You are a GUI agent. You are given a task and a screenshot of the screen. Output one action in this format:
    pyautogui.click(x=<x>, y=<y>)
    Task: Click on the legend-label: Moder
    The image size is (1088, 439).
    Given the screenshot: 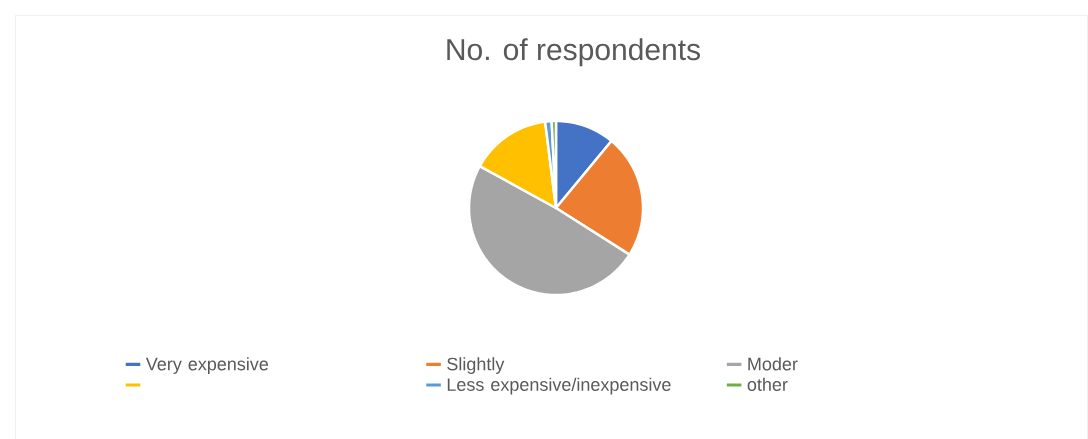 What is the action you would take?
    pyautogui.click(x=773, y=364)
    